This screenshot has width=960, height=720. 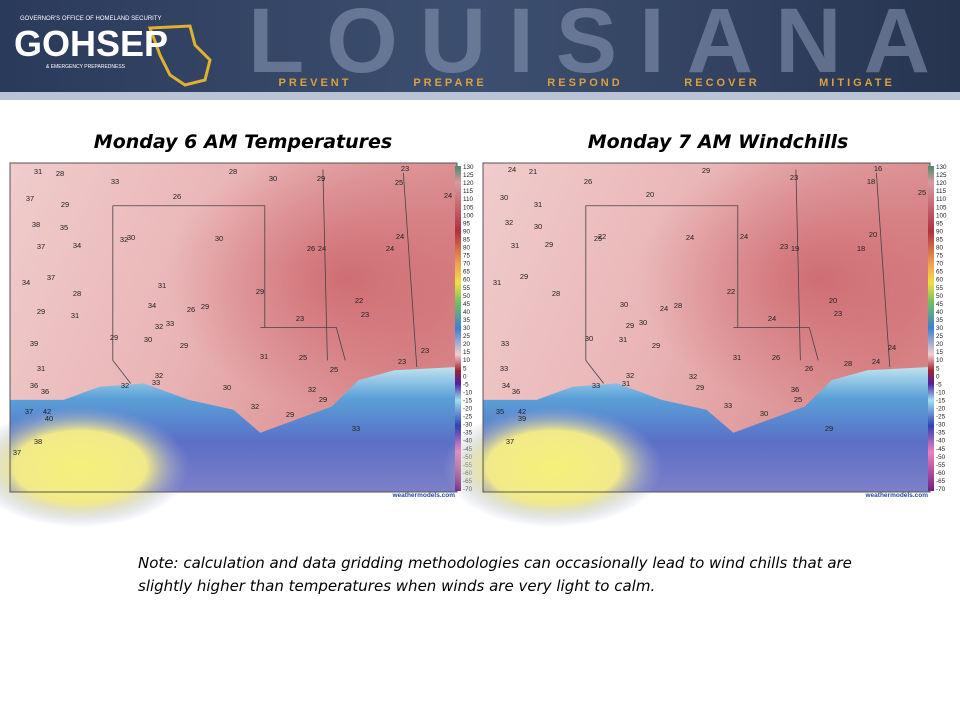 I want to click on colorbar-label: 50, so click(x=467, y=296).